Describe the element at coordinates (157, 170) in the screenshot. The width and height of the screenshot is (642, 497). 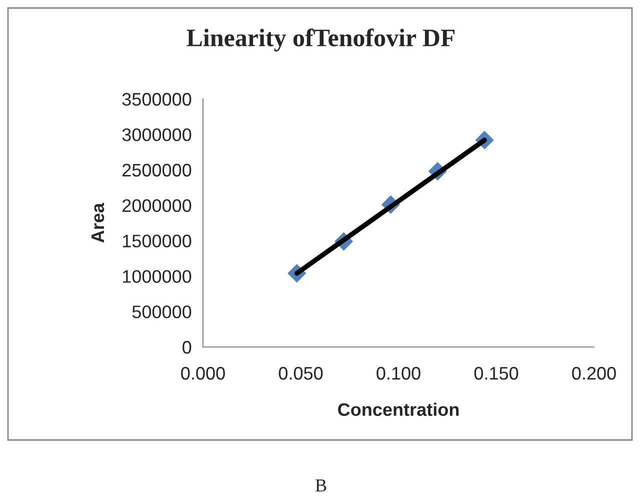
I see `y-tick-label: 2500000` at that location.